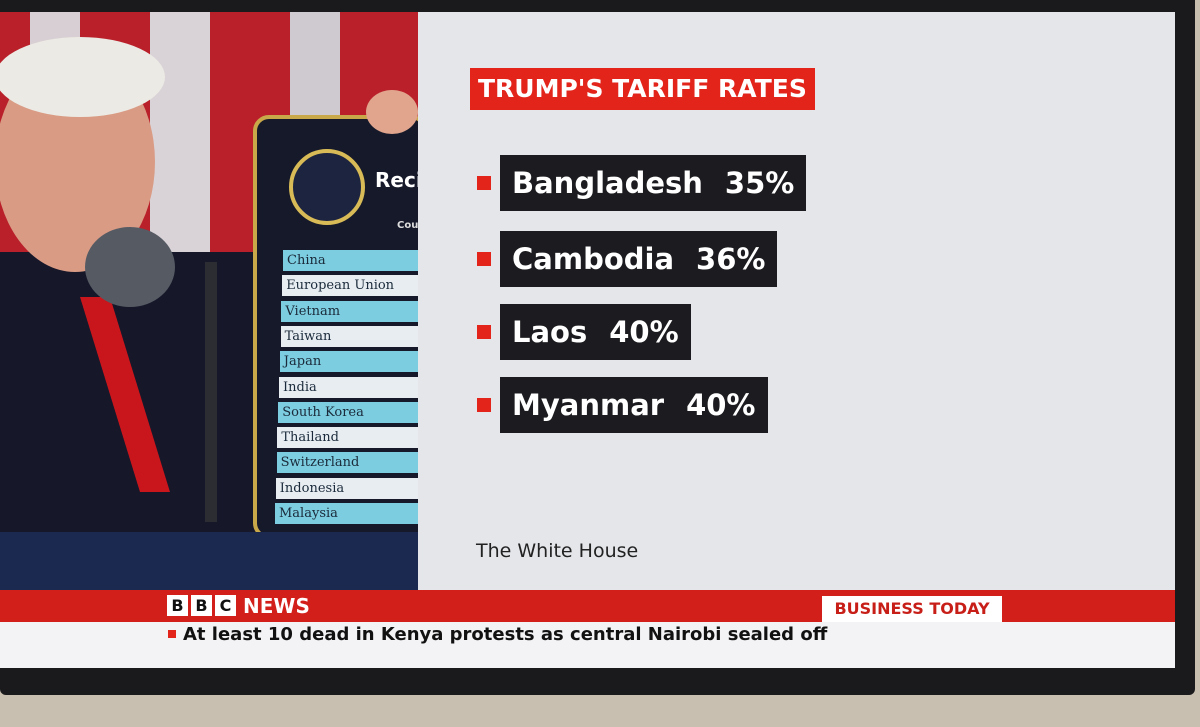  Describe the element at coordinates (351, 362) in the screenshot. I see `board-row: Japan` at that location.